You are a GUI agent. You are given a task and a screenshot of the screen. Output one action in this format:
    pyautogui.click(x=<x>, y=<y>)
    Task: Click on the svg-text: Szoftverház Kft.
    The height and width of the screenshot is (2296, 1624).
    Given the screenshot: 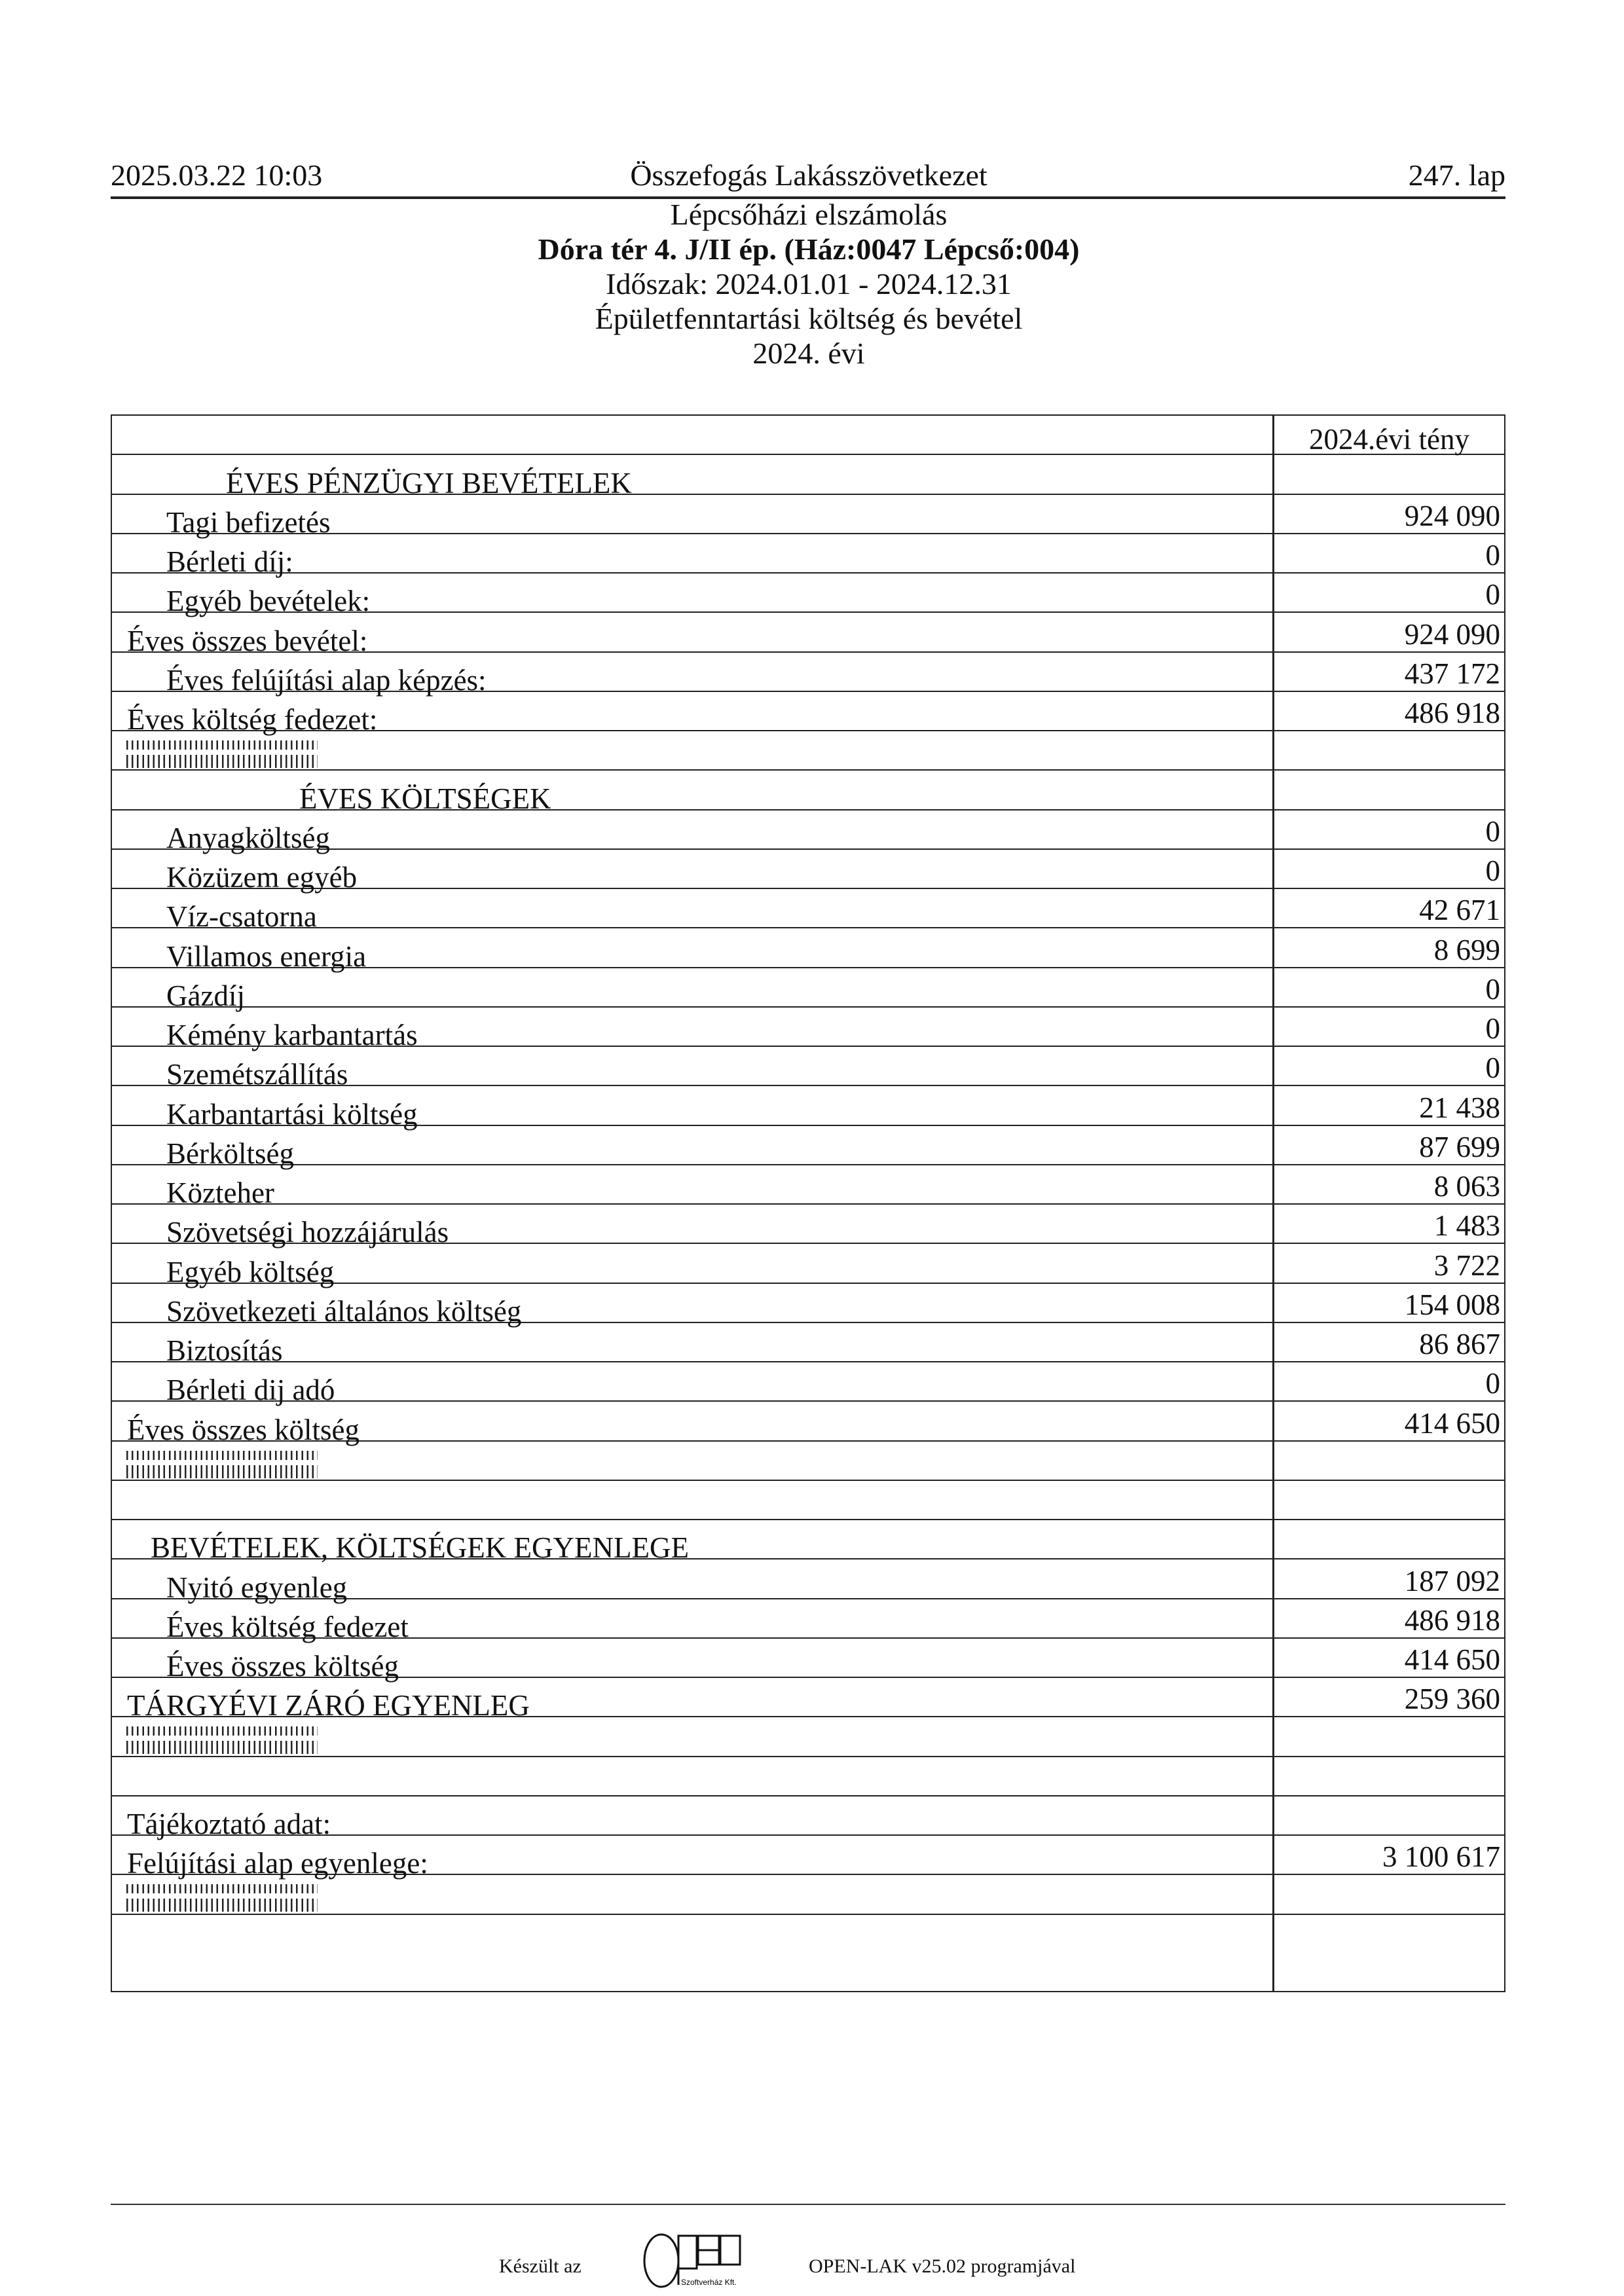 What is the action you would take?
    pyautogui.click(x=709, y=2282)
    